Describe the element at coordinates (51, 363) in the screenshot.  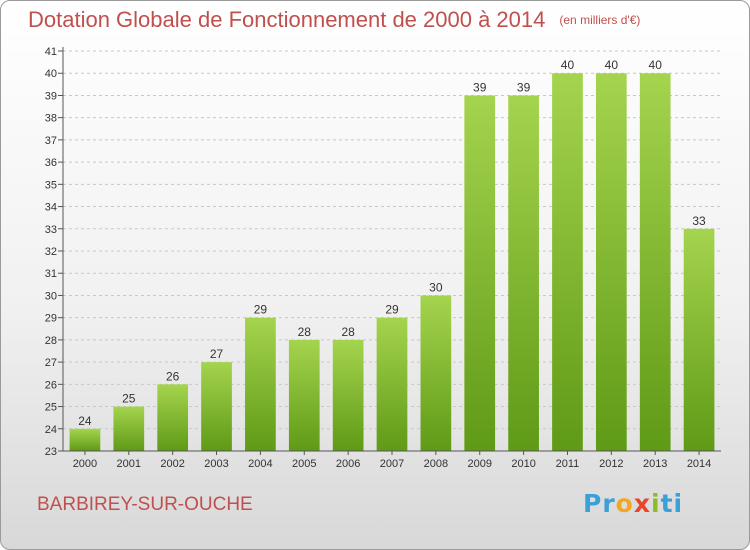
I see `y-tick-label: 27` at that location.